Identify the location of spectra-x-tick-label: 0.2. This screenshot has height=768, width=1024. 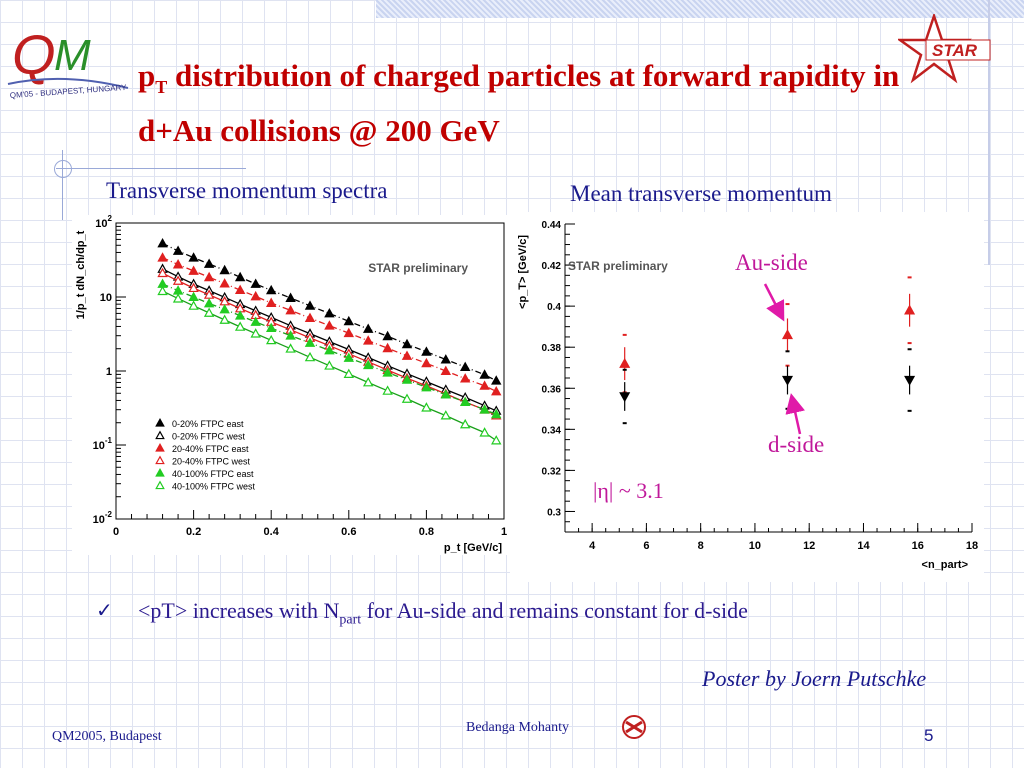
(193, 532).